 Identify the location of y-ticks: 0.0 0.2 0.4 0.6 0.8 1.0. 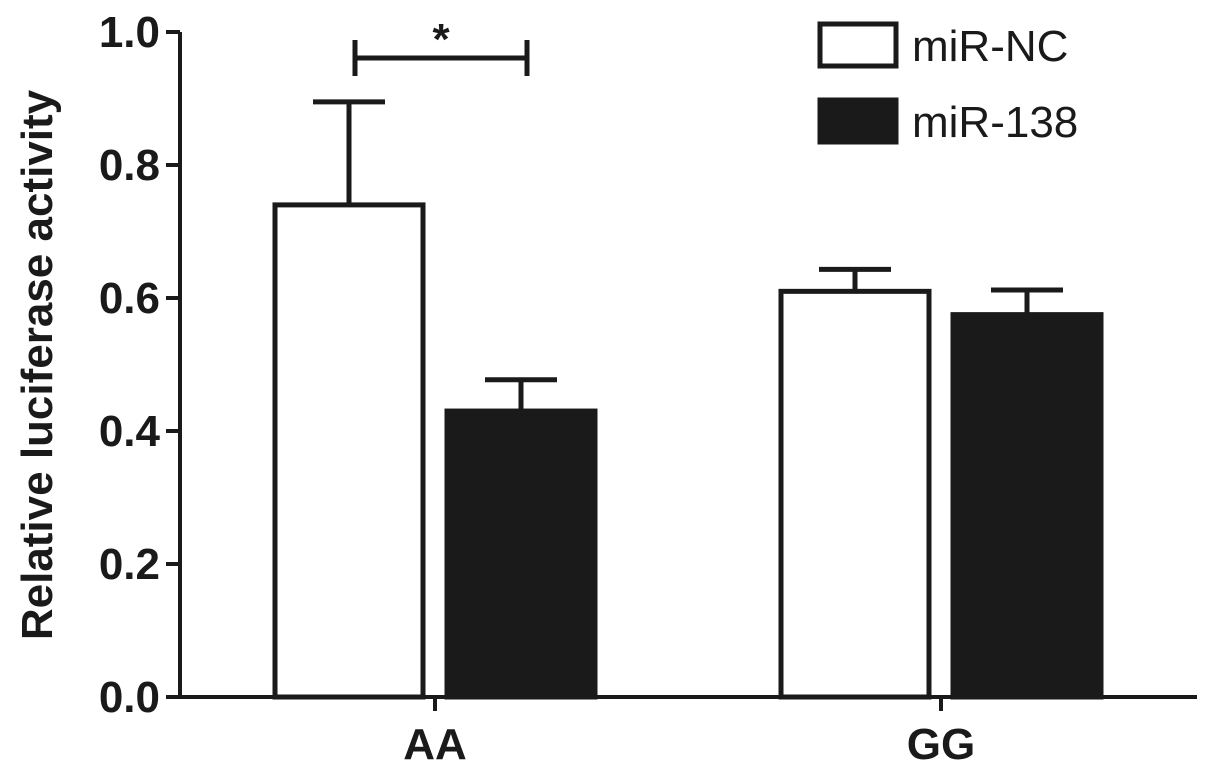
(139, 365).